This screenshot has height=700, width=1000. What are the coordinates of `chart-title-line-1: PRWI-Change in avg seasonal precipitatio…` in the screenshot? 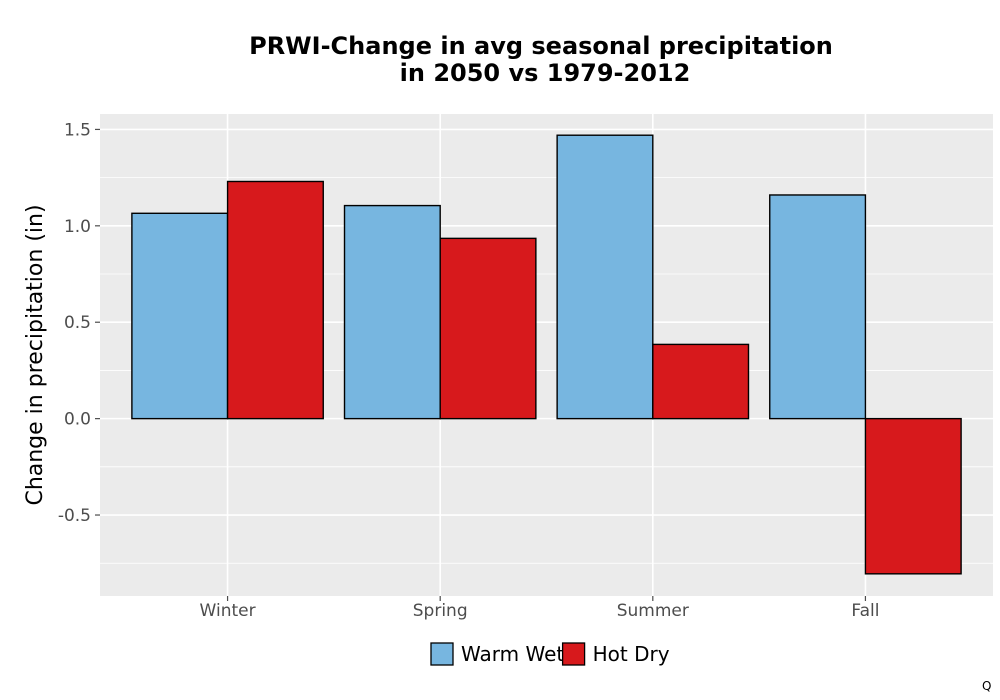 It's located at (541, 46).